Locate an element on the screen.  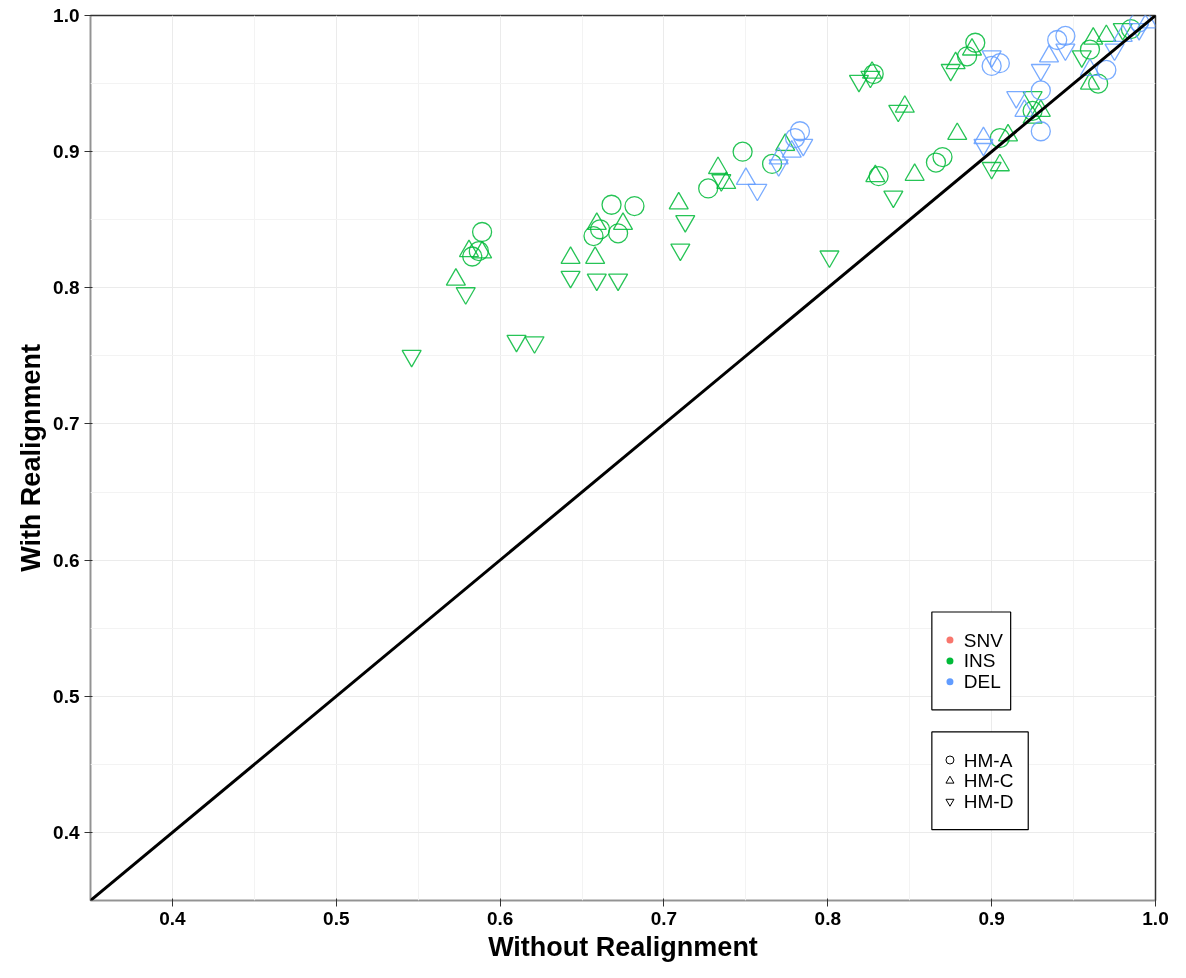
x-tick-label: 0.9 is located at coordinates (991, 918).